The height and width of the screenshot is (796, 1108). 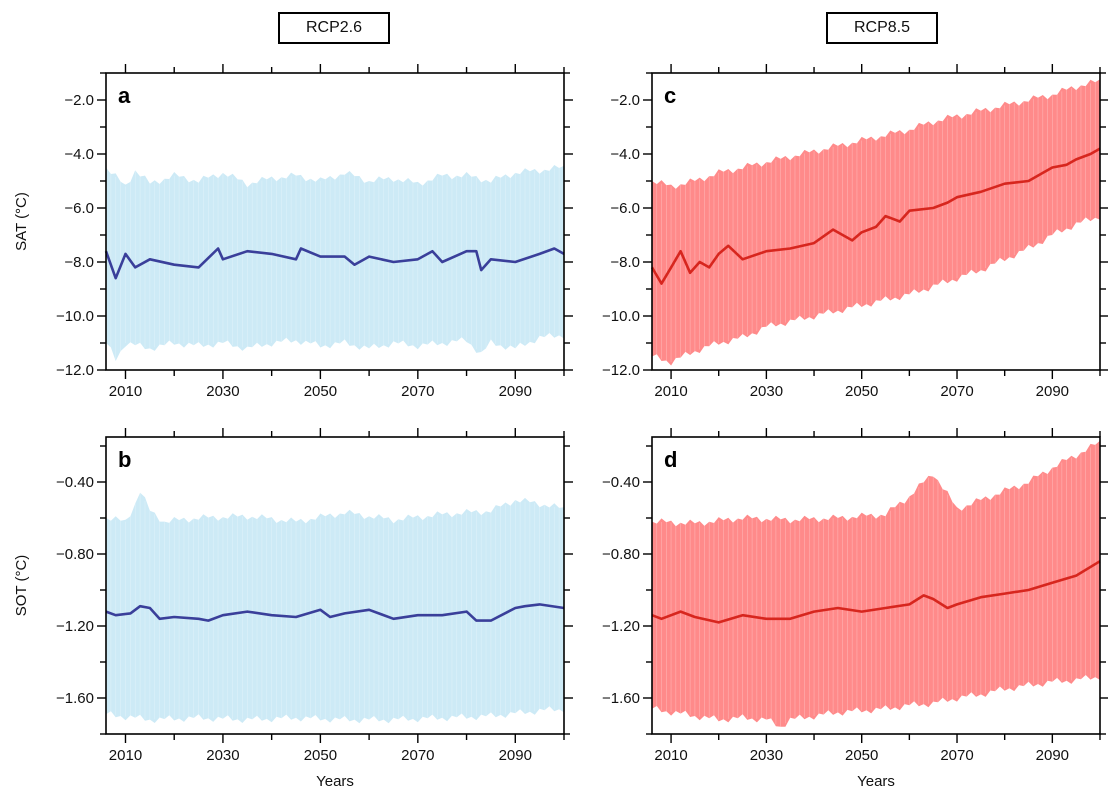 I want to click on panel-letter: c, so click(x=670, y=95).